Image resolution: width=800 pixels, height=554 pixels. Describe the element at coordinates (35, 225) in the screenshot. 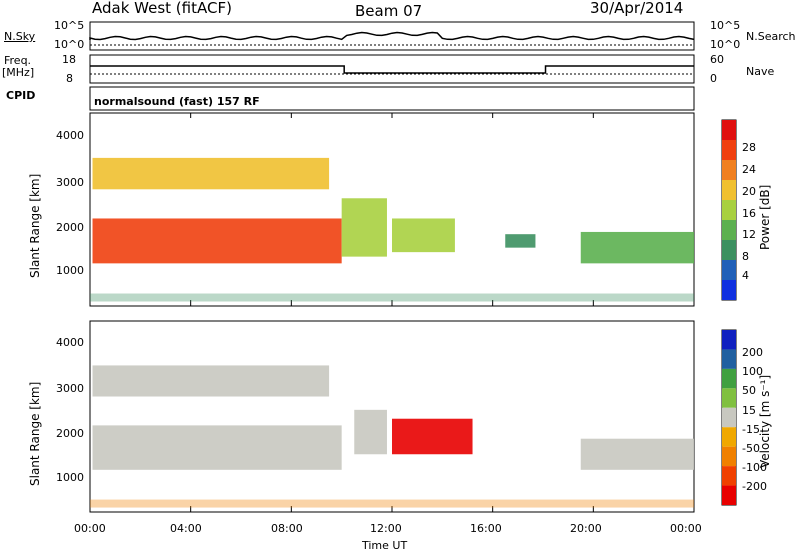

I see `power-ylabel: Slant Range [km]` at that location.